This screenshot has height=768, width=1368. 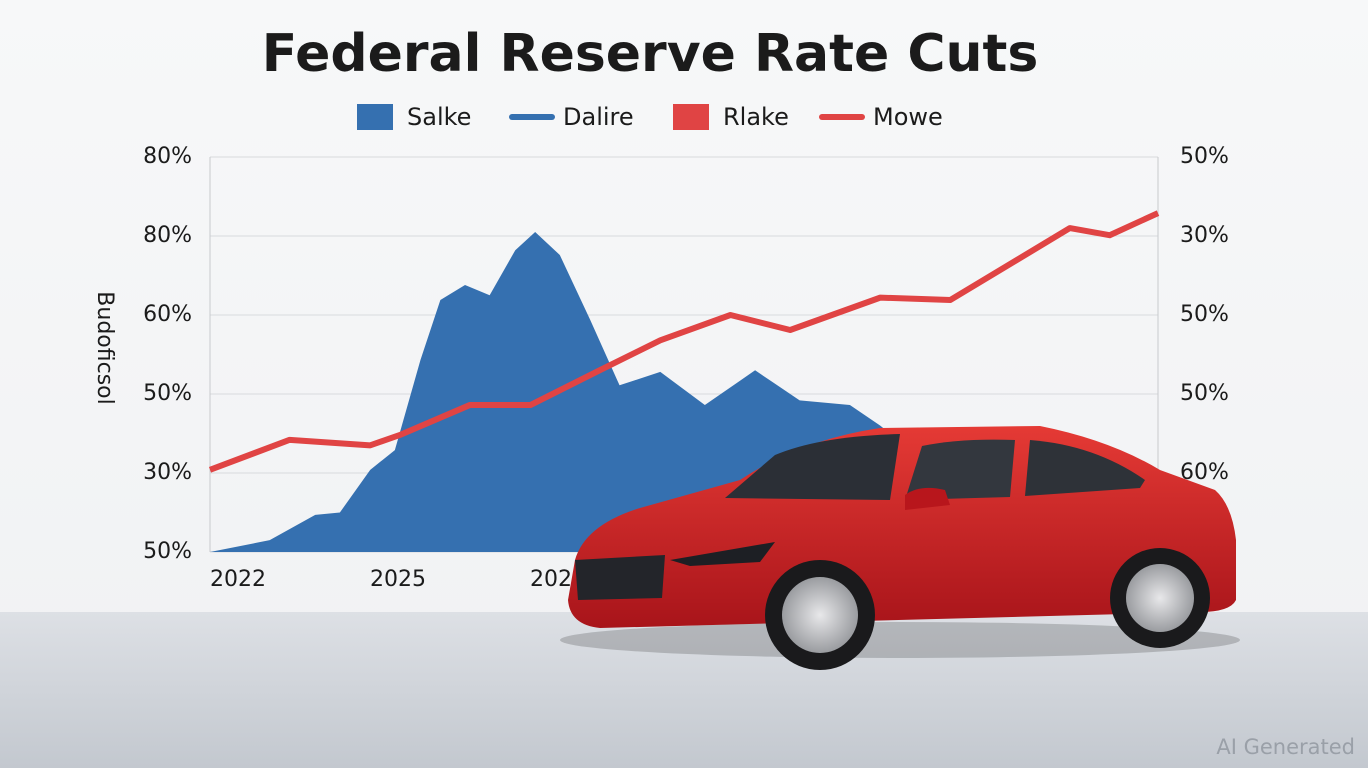 I want to click on x-tick-label: 202, so click(x=551, y=579).